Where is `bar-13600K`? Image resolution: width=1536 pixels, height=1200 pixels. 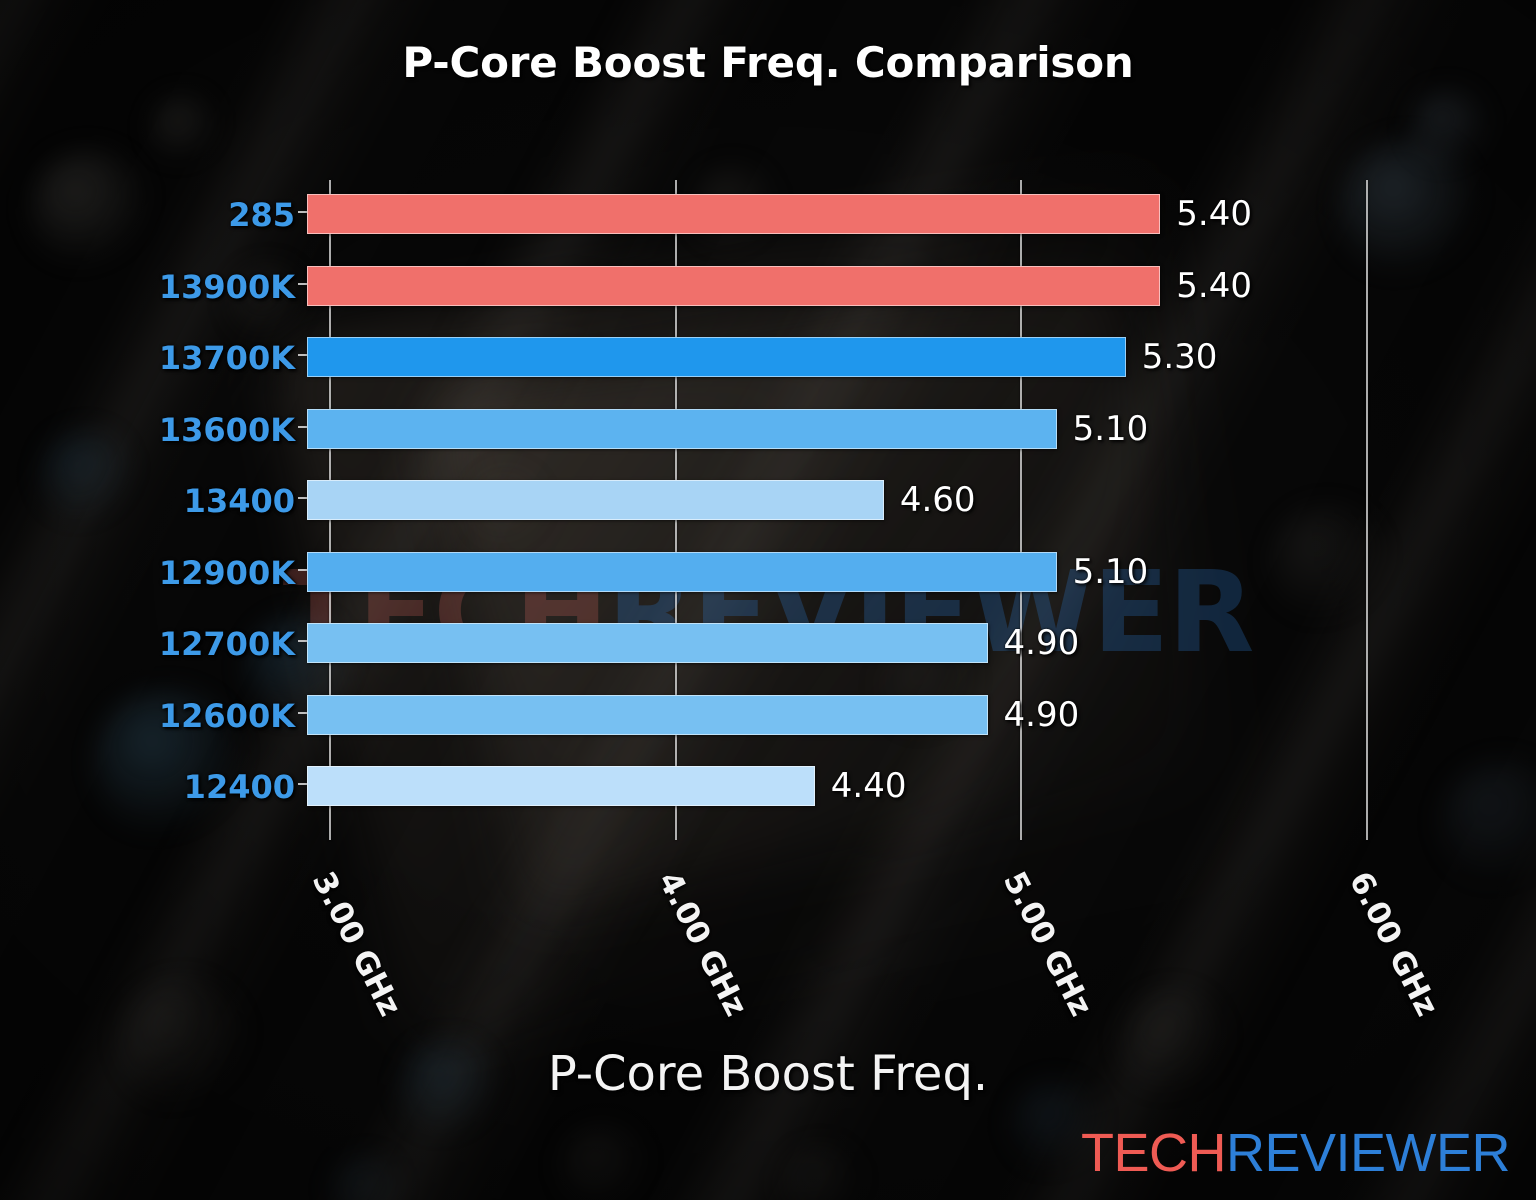
bar-13600K is located at coordinates (682, 428).